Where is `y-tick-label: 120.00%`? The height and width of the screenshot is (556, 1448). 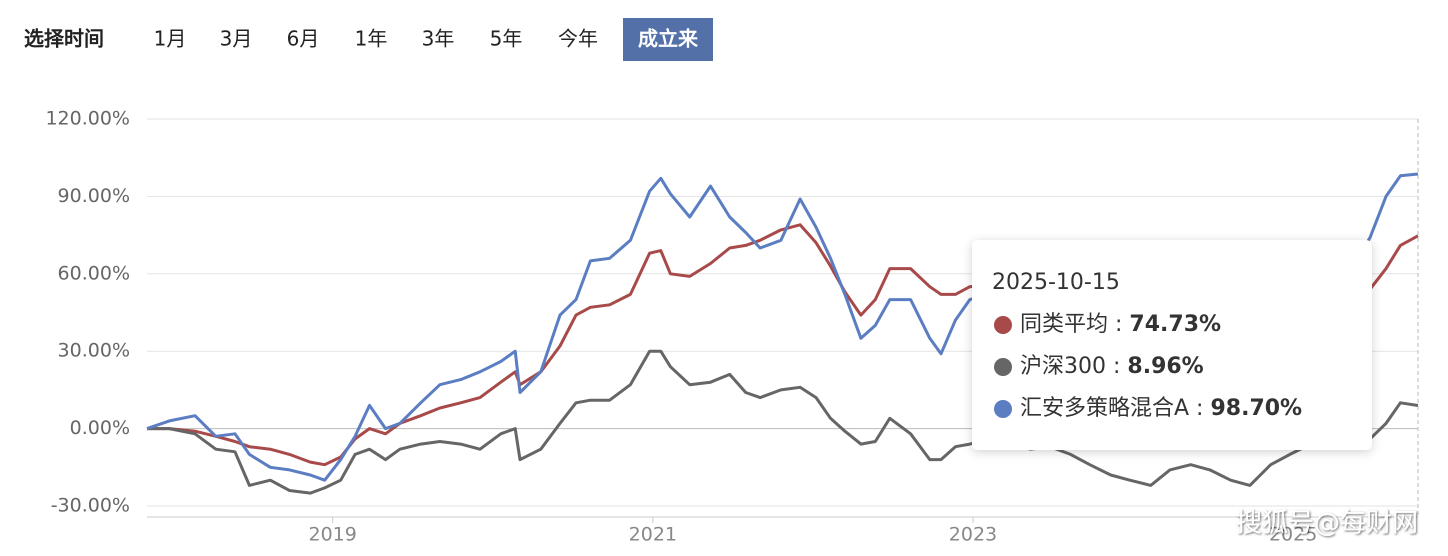 y-tick-label: 120.00% is located at coordinates (87, 119).